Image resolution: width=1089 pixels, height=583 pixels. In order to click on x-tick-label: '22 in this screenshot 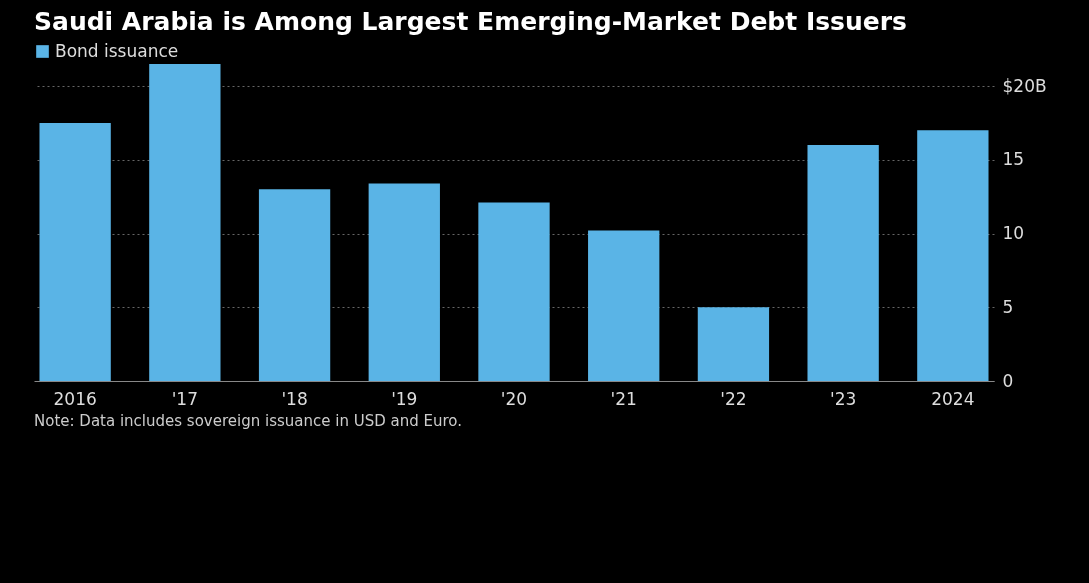, I will do `click(733, 398)`.